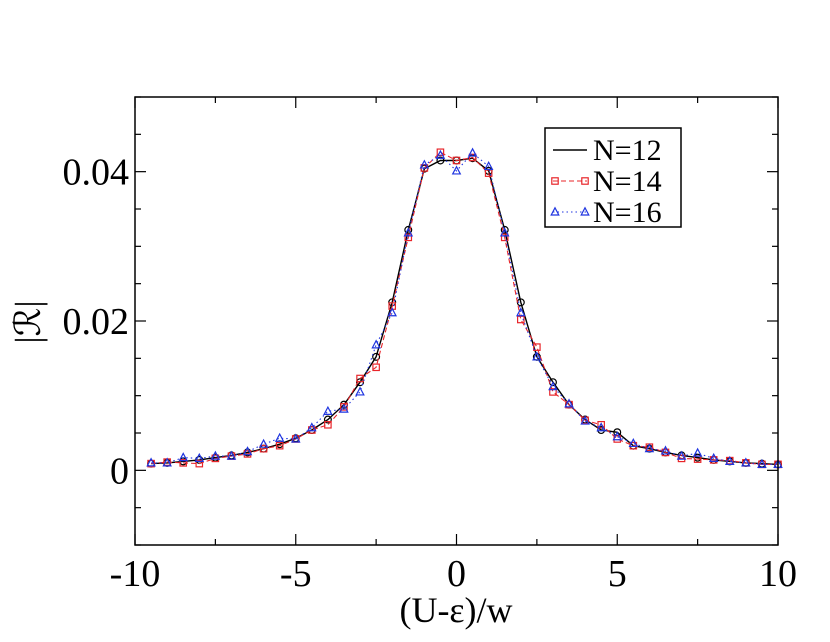 This screenshot has width=830, height=642. I want to click on x-tick-label: 10, so click(778, 574).